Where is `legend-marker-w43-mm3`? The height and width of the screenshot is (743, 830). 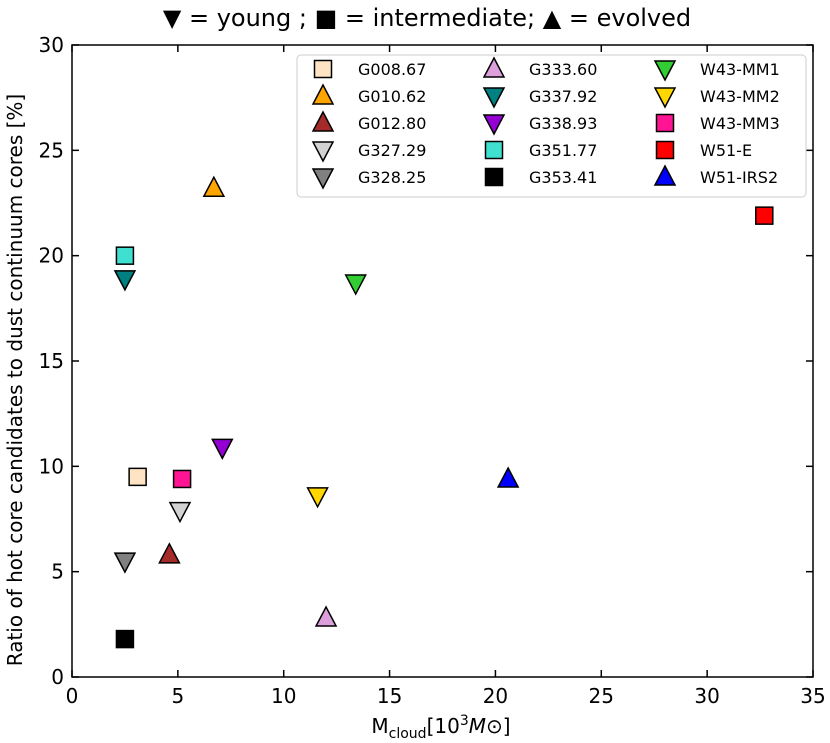
legend-marker-w43-mm3 is located at coordinates (665, 123).